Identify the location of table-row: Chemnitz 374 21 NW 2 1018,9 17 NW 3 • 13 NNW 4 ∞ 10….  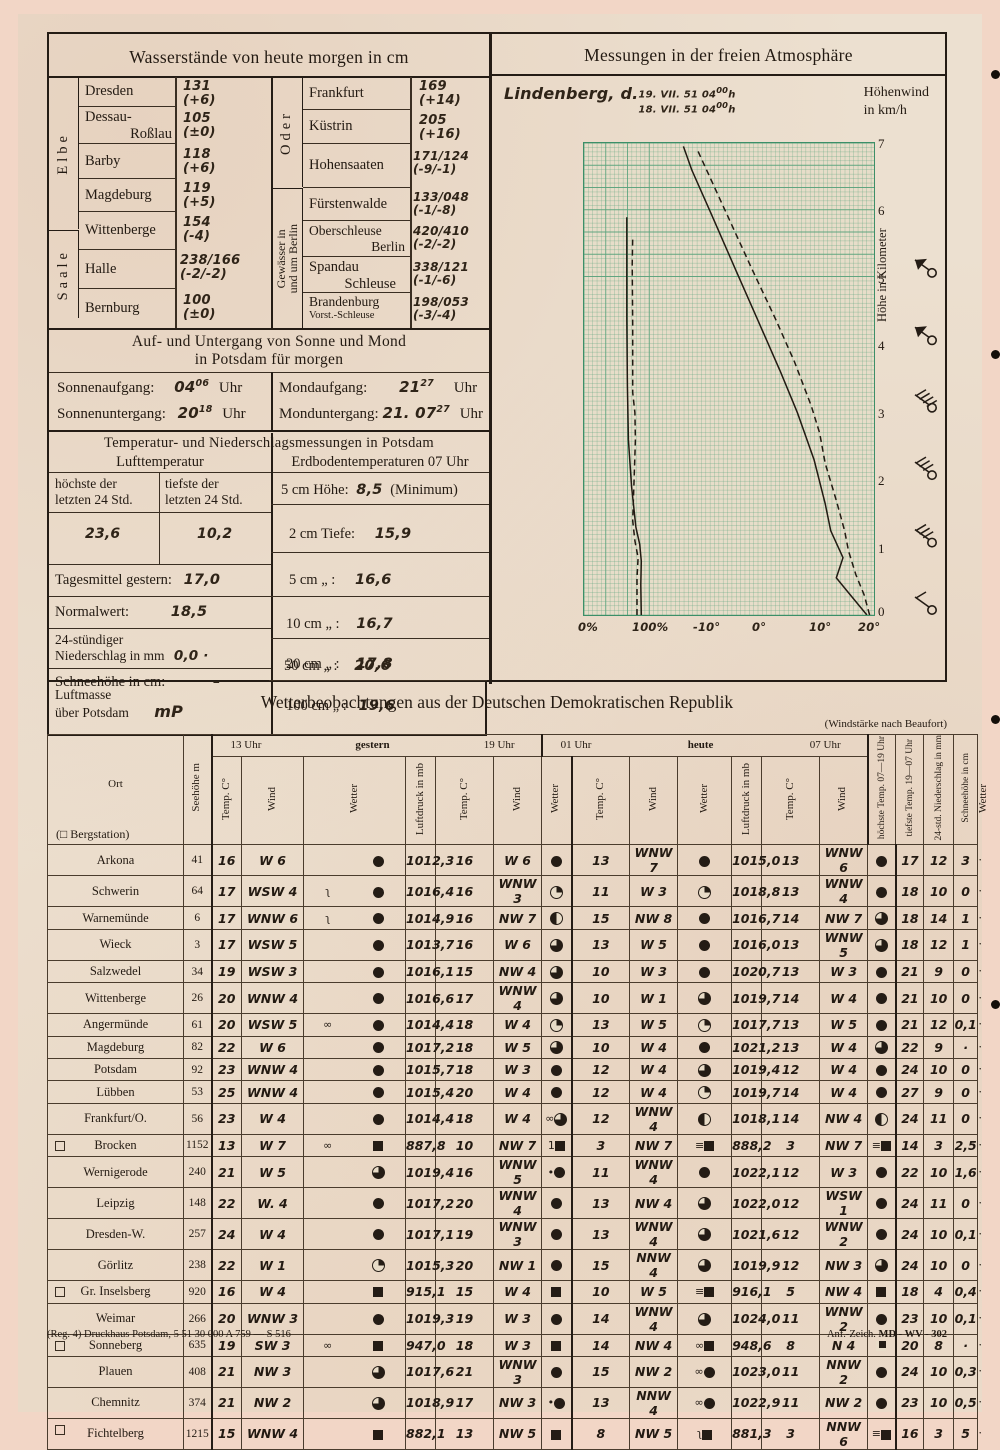
(514, 1402).